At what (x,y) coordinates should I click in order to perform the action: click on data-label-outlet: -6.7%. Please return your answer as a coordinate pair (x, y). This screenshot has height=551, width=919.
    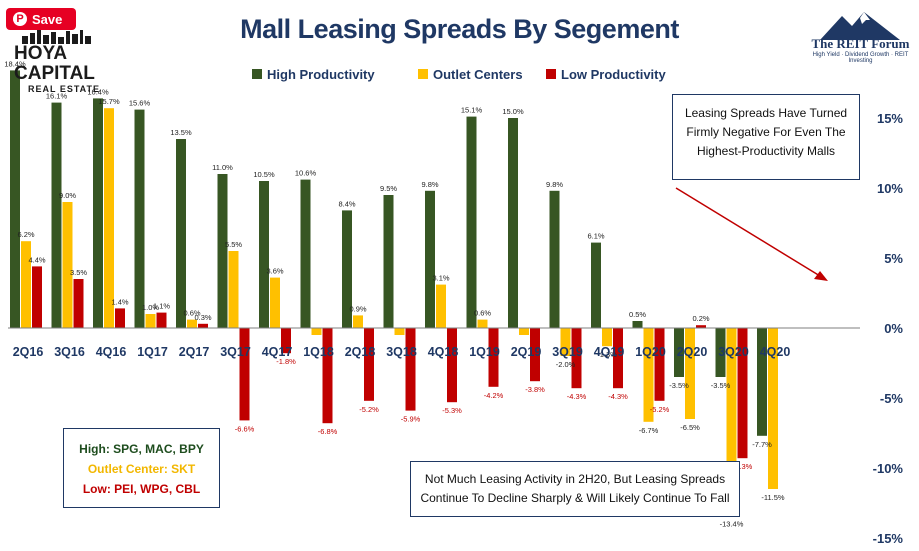
    Looking at the image, I should click on (649, 430).